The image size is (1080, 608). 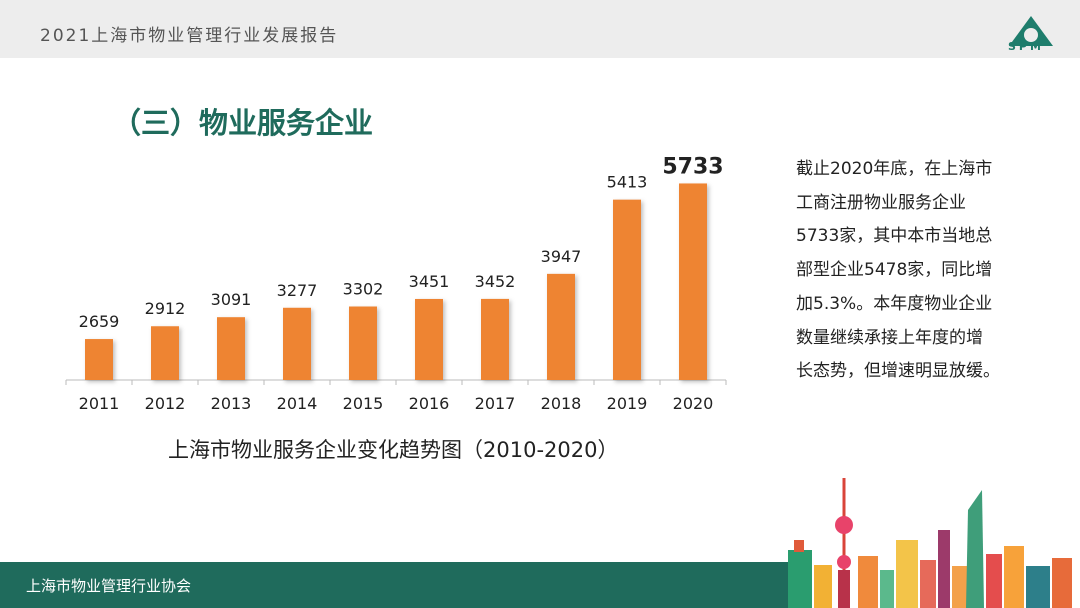 What do you see at coordinates (1026, 46) in the screenshot?
I see `logo-text: SPM` at bounding box center [1026, 46].